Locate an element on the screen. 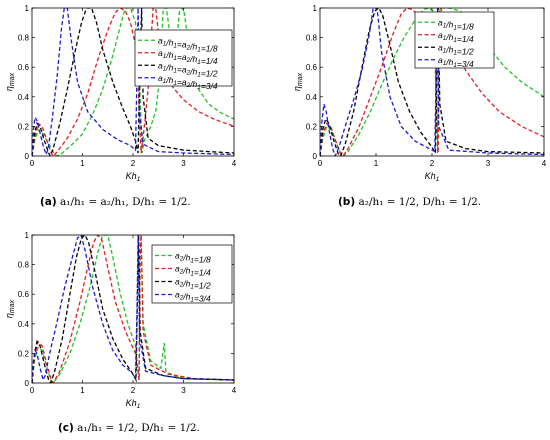 The height and width of the screenshot is (440, 550). x-tick-label-a-4: 4 is located at coordinates (234, 163).